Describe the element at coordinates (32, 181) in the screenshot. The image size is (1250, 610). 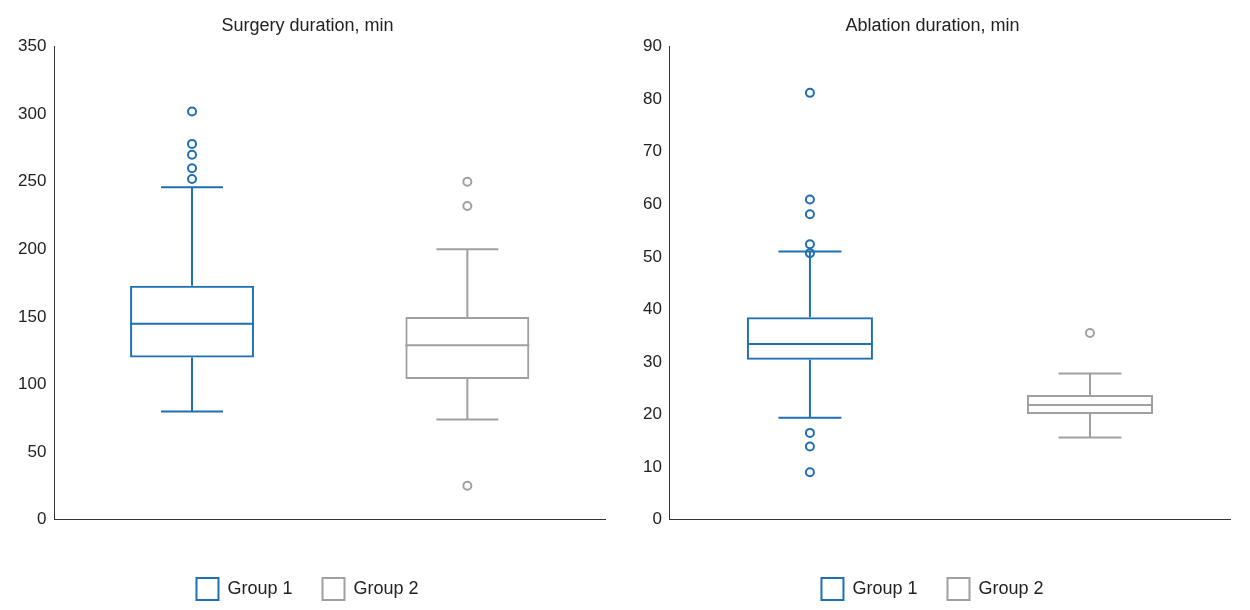
I see `y-tick-label: 250` at that location.